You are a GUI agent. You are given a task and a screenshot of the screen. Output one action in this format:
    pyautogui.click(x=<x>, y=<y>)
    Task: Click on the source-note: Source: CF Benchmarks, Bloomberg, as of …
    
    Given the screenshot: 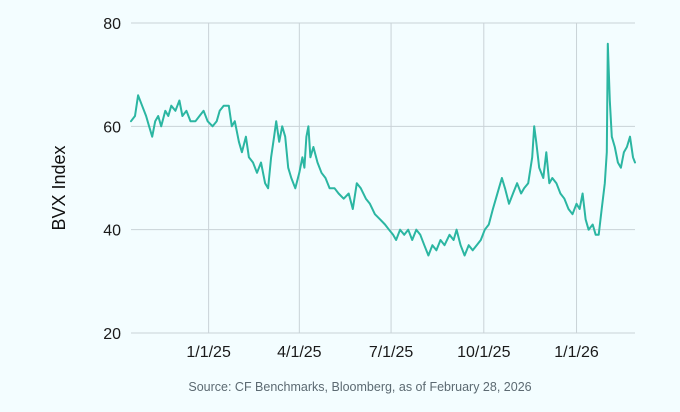 What is the action you would take?
    pyautogui.click(x=359, y=387)
    